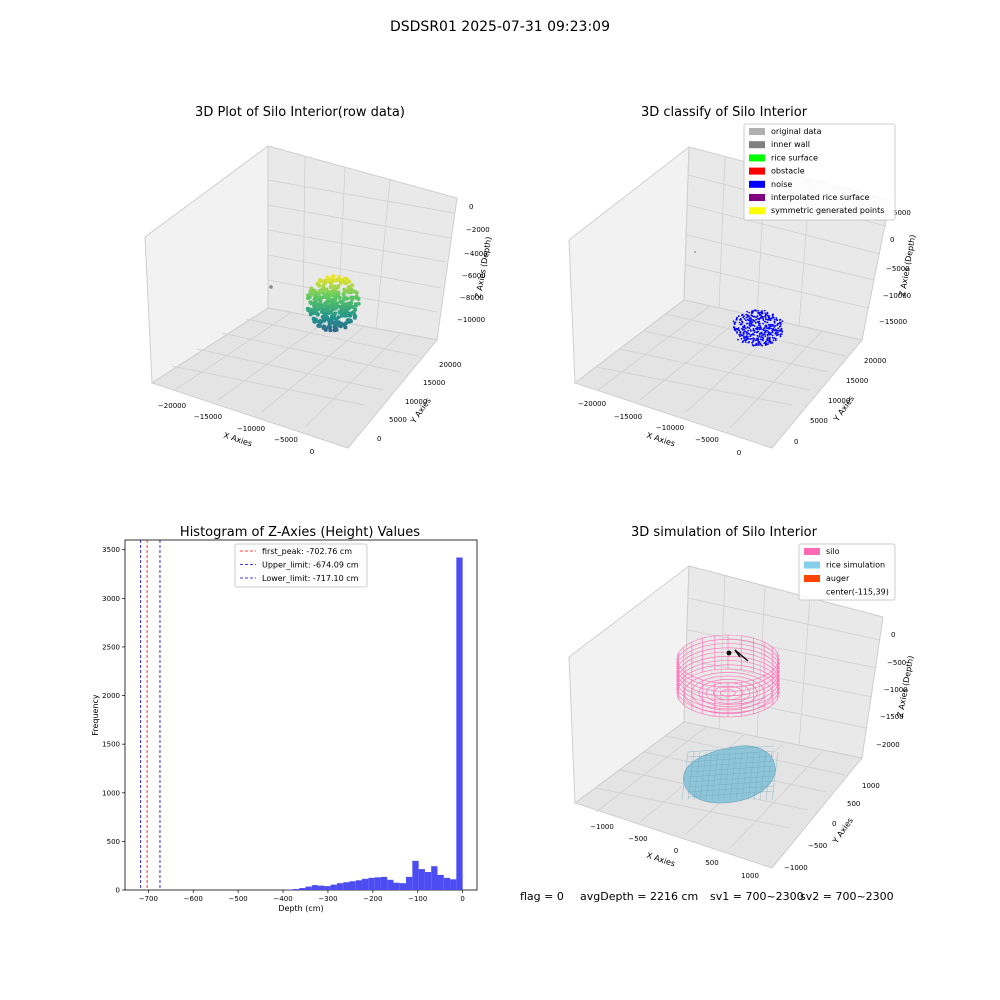 This screenshot has width=1000, height=1000. I want to click on raw-title: 3D Plot of Silo Interior(row data), so click(300, 112).